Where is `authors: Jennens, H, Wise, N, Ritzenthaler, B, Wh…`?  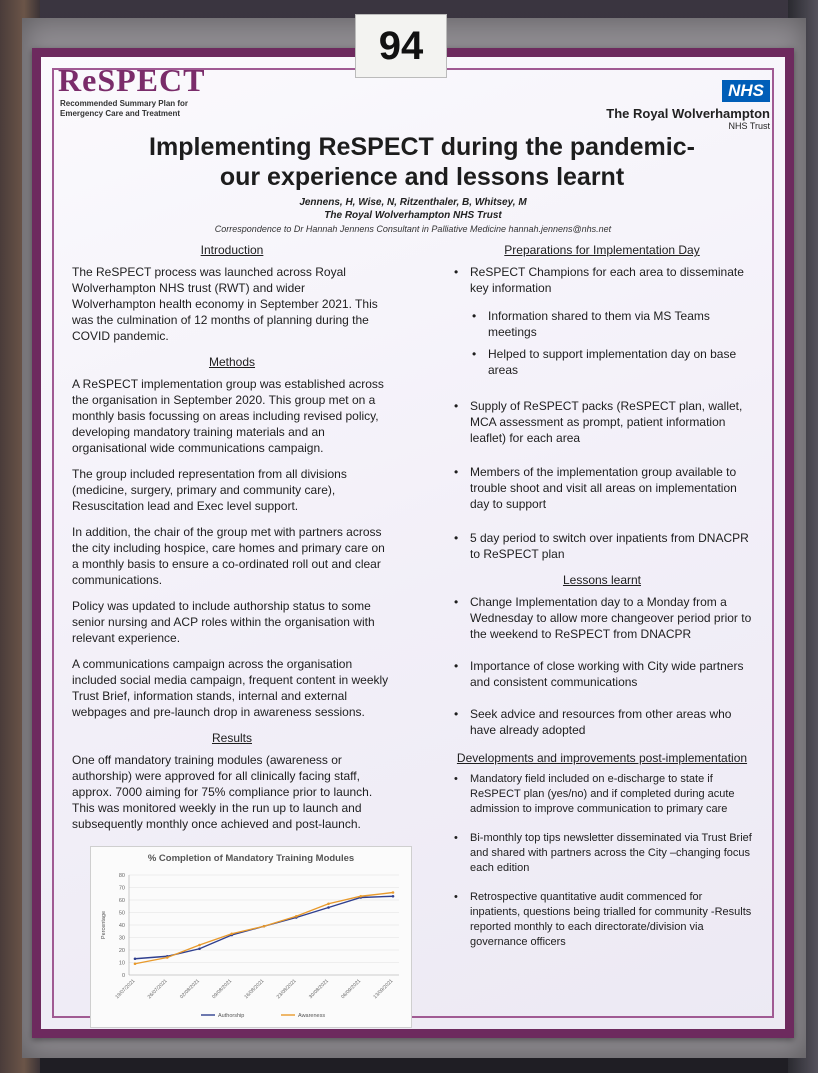 authors: Jennens, H, Wise, N, Ritzenthaler, B, Wh… is located at coordinates (413, 202).